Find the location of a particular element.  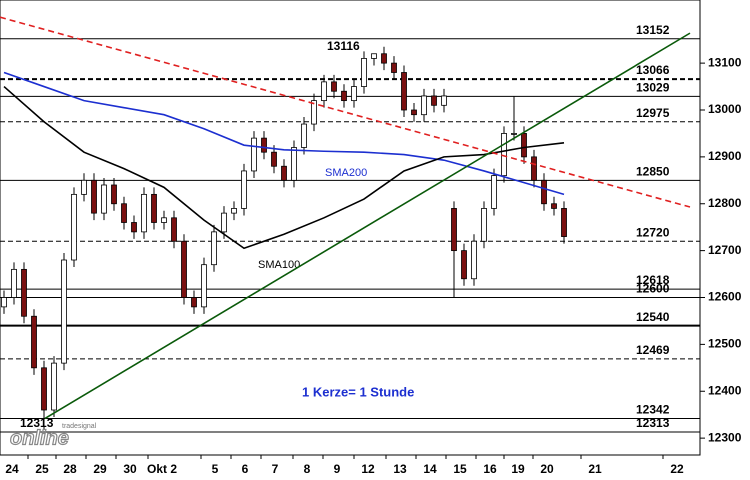

level-label: 12850 is located at coordinates (653, 171).